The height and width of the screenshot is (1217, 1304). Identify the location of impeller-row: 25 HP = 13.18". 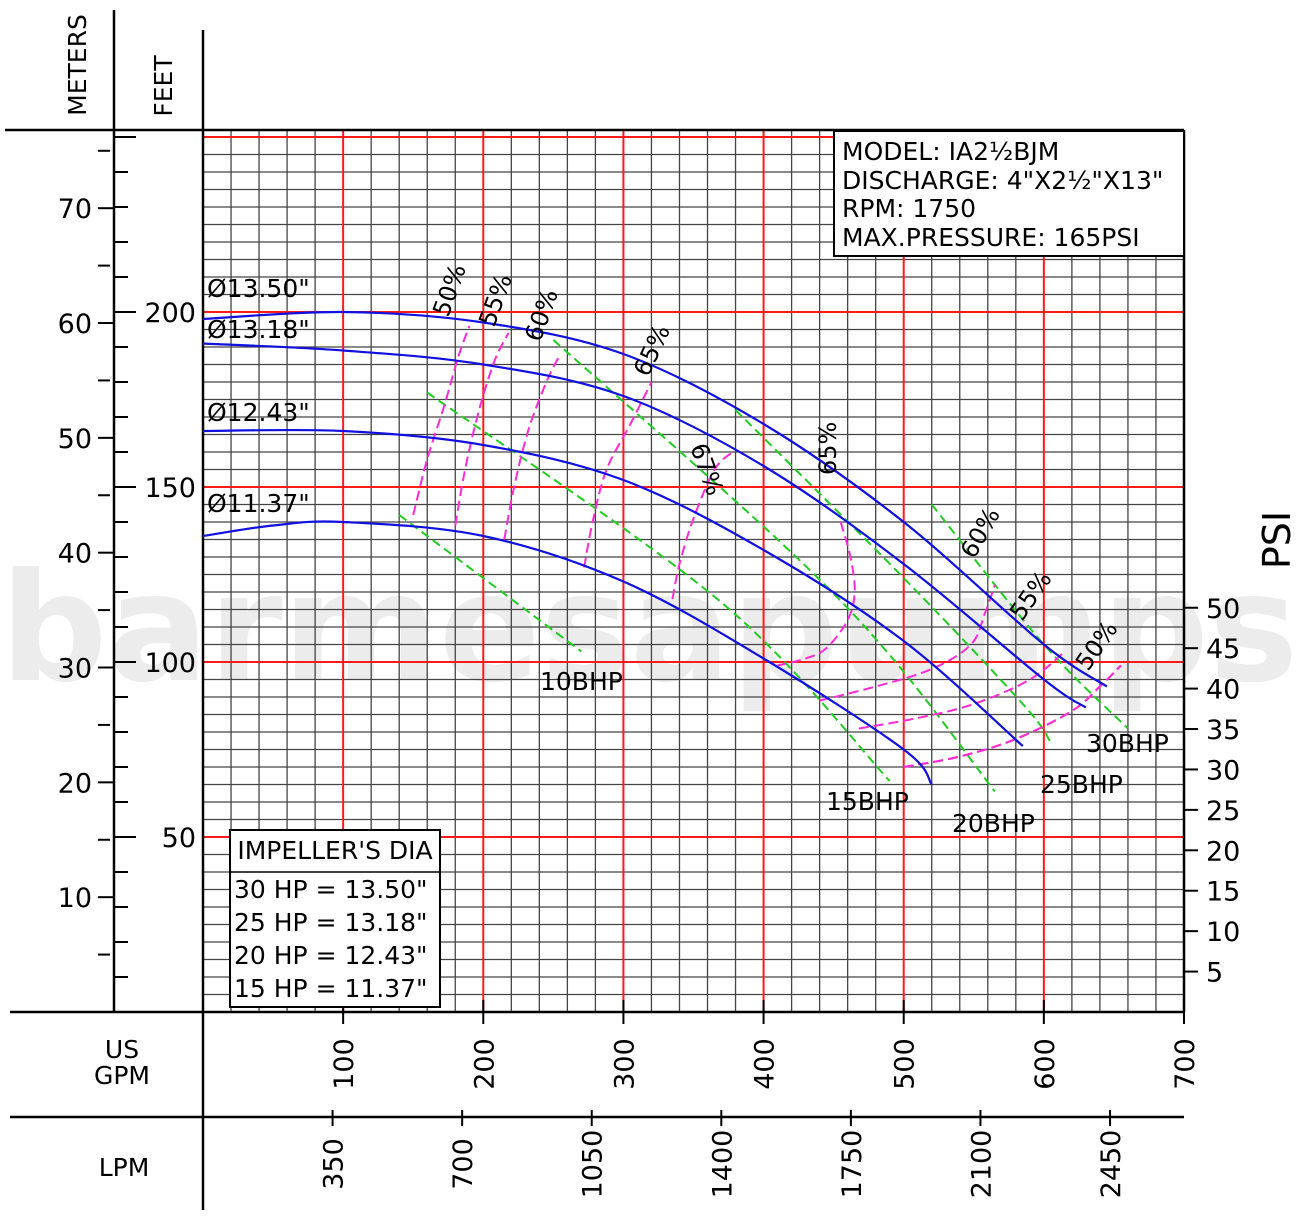
(331, 922).